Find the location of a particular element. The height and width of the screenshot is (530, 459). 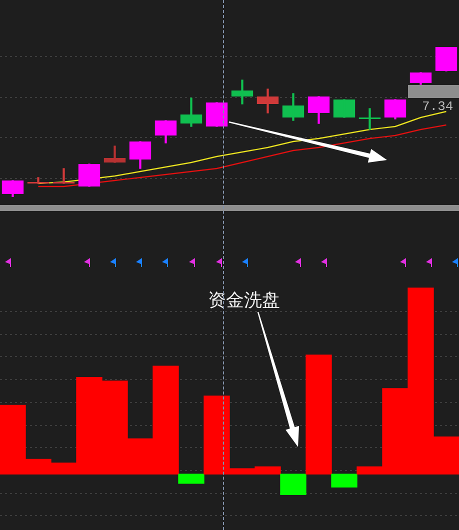

annotation: 资金洗盘 is located at coordinates (244, 300).